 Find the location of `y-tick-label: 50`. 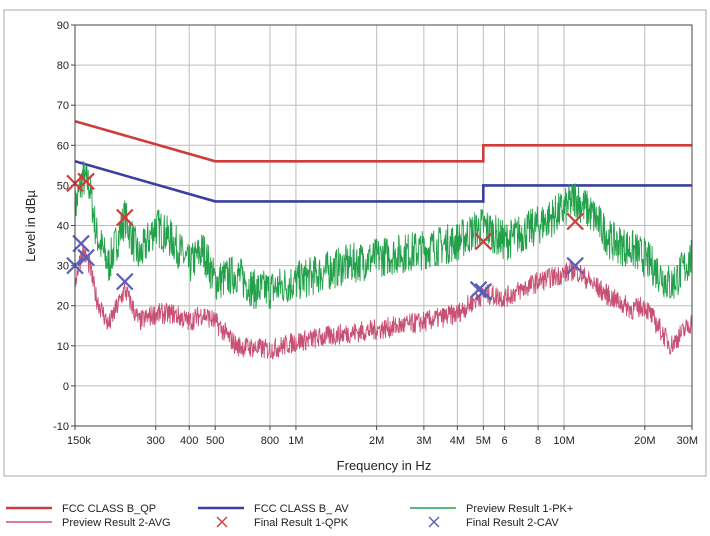

y-tick-label: 50 is located at coordinates (63, 186).